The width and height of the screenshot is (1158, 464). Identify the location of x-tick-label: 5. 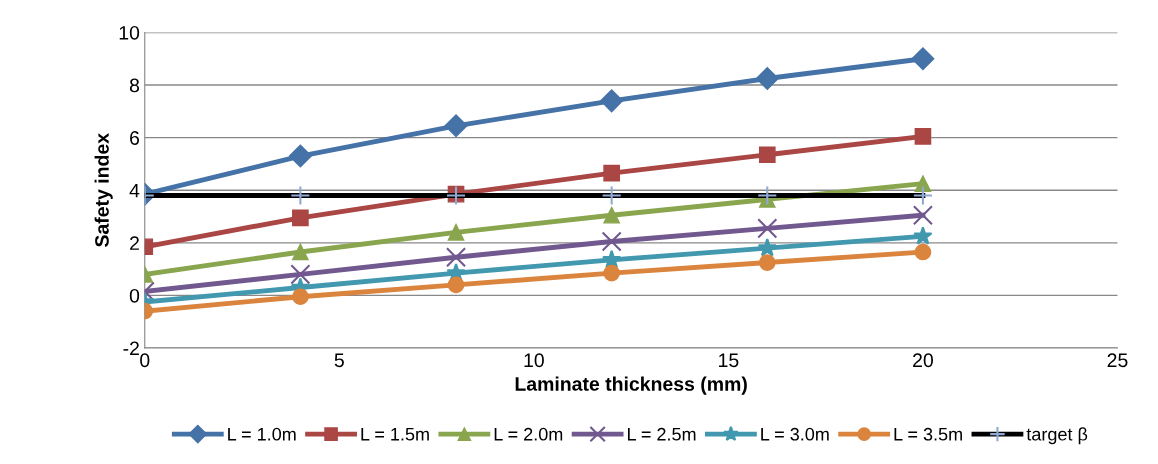
(339, 360).